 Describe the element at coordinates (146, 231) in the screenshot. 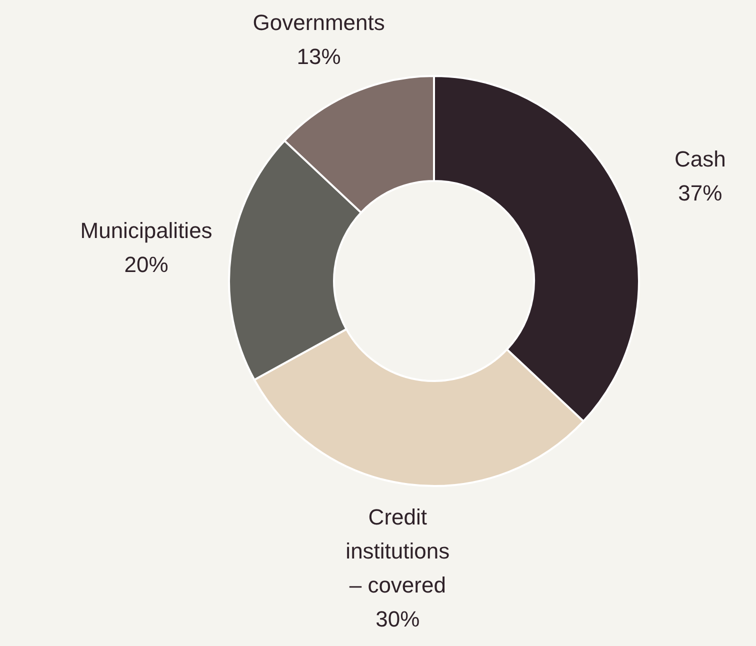

I see `slice-label: Municipalities` at that location.